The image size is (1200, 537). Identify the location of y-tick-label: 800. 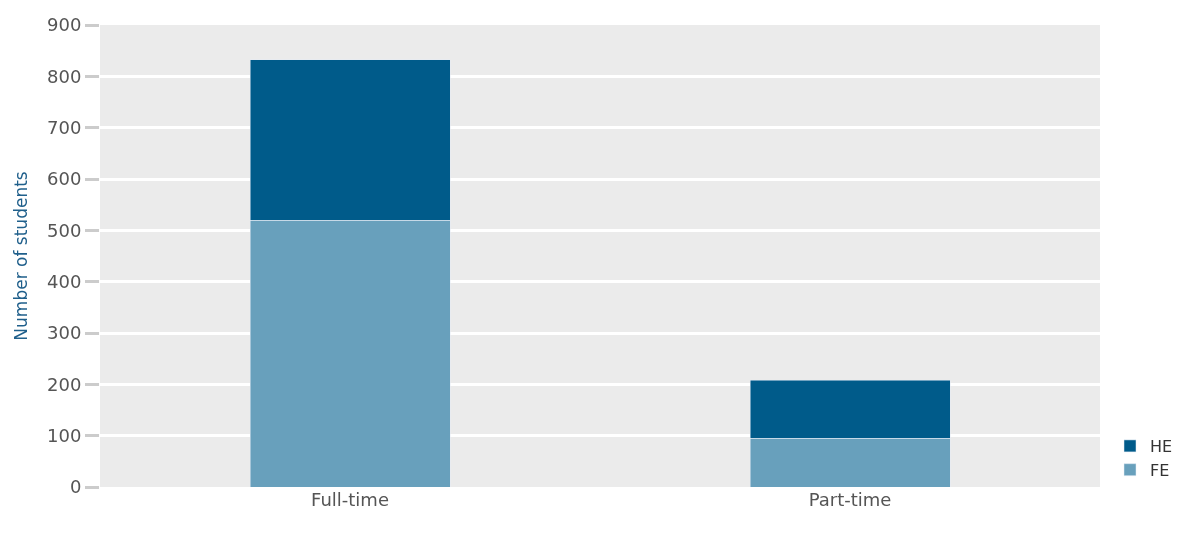
(64, 76).